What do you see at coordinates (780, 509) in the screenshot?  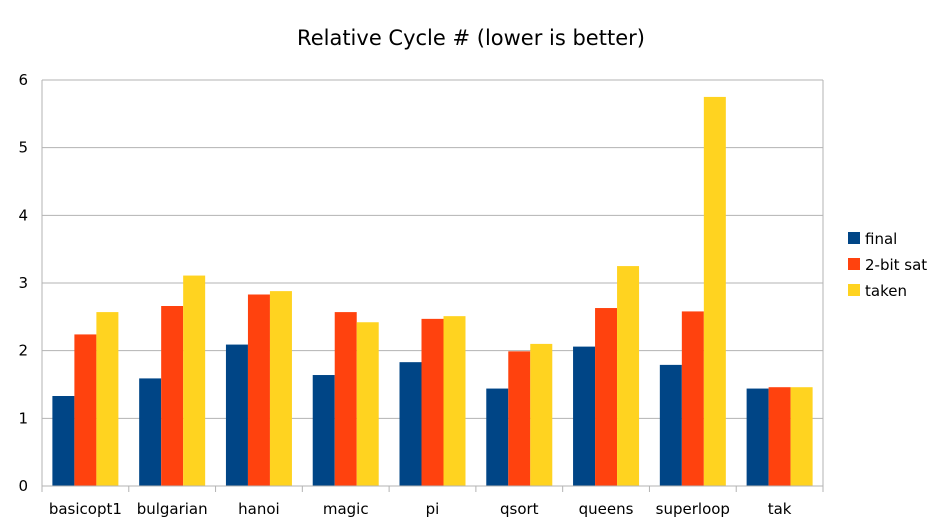 I see `x-tick-label: tak` at bounding box center [780, 509].